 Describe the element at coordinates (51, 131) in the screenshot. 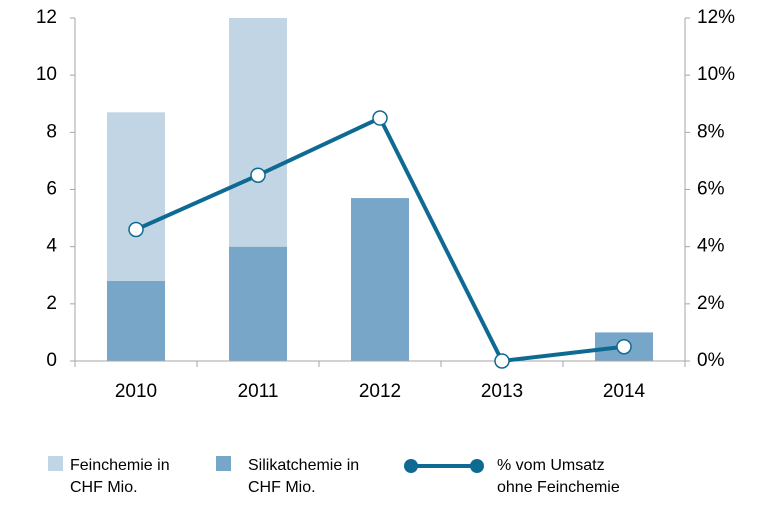

I see `y-tick-label: 8` at that location.